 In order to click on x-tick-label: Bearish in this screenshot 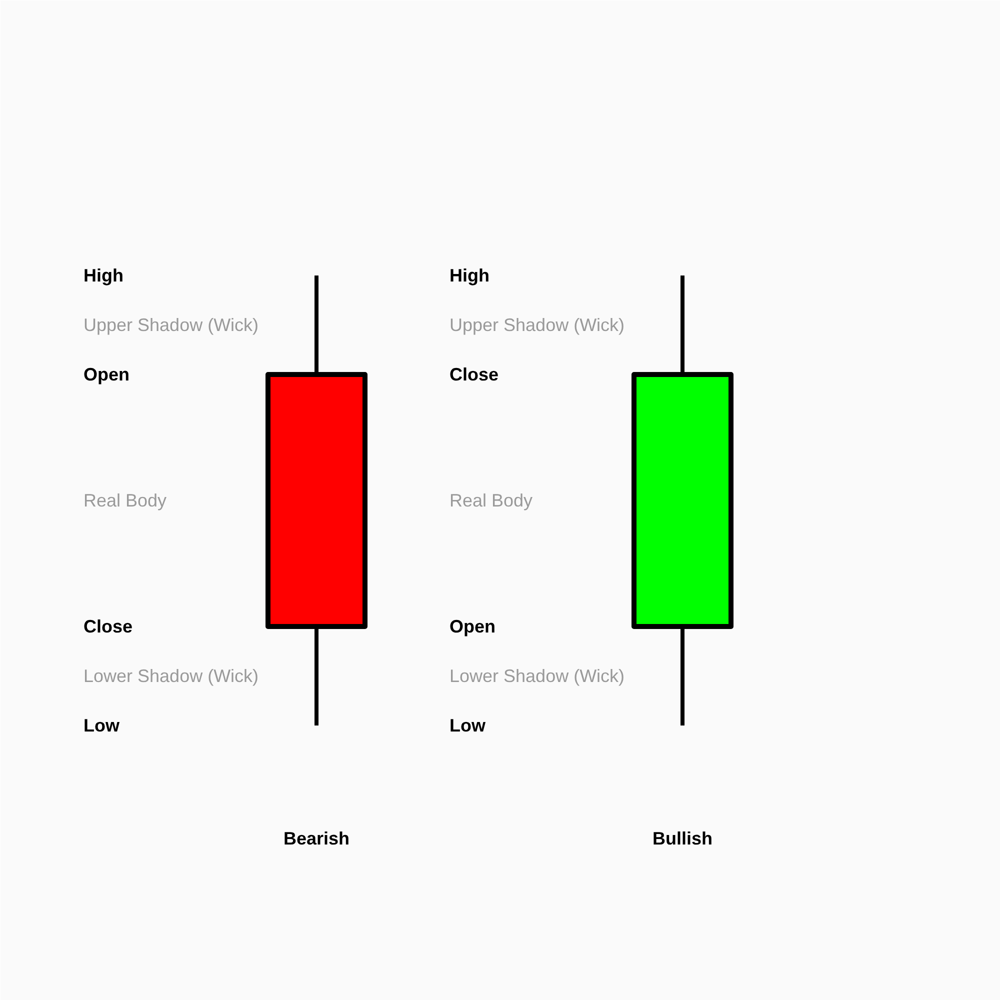, I will do `click(316, 838)`.